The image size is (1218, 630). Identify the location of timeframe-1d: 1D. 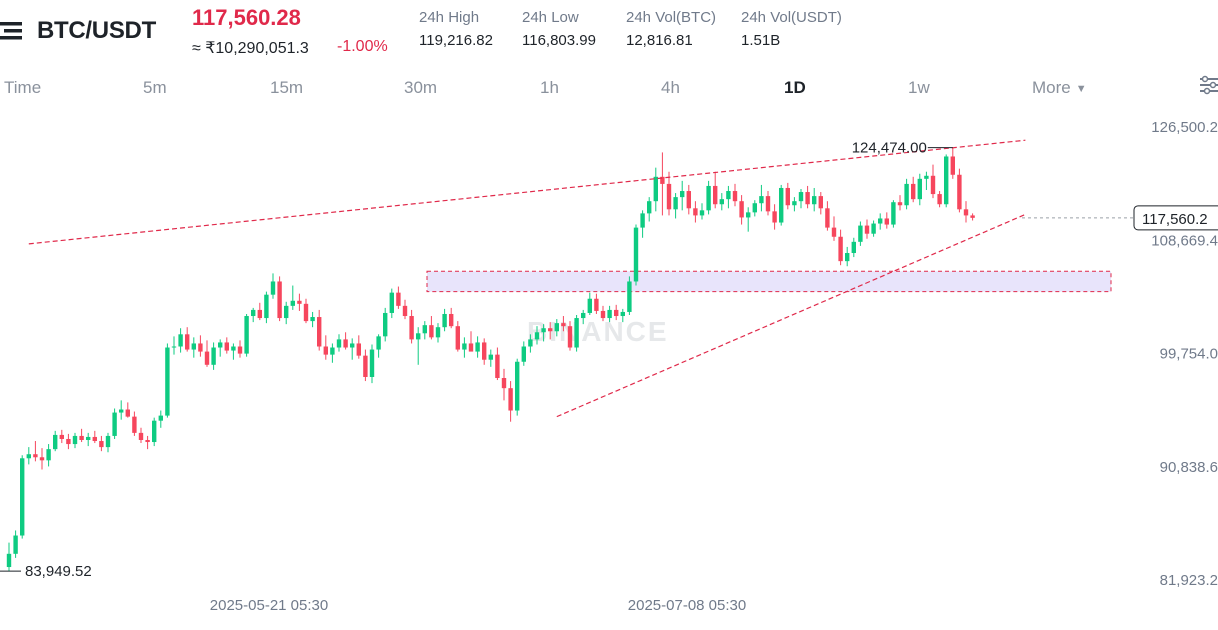
(795, 87).